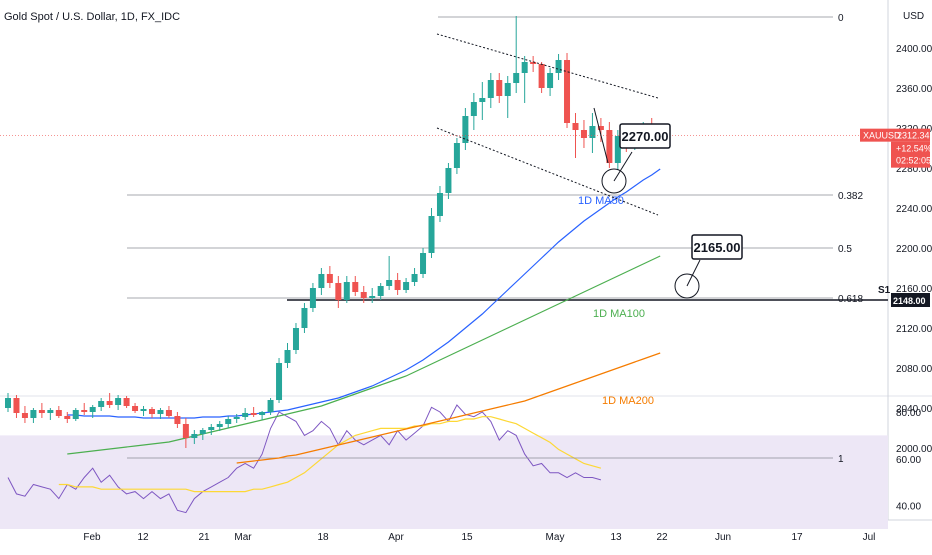 This screenshot has height=555, width=932. I want to click on time-tick-label: Jul, so click(869, 537).